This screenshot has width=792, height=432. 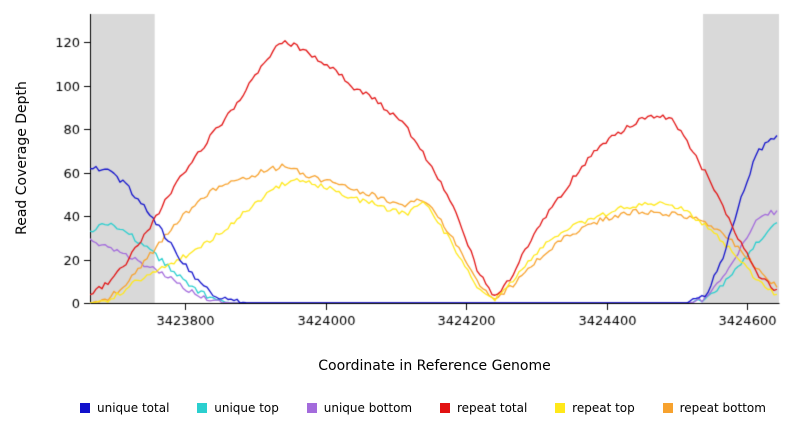 I want to click on legend-item-repeat-total: repeat total, so click(x=483, y=408).